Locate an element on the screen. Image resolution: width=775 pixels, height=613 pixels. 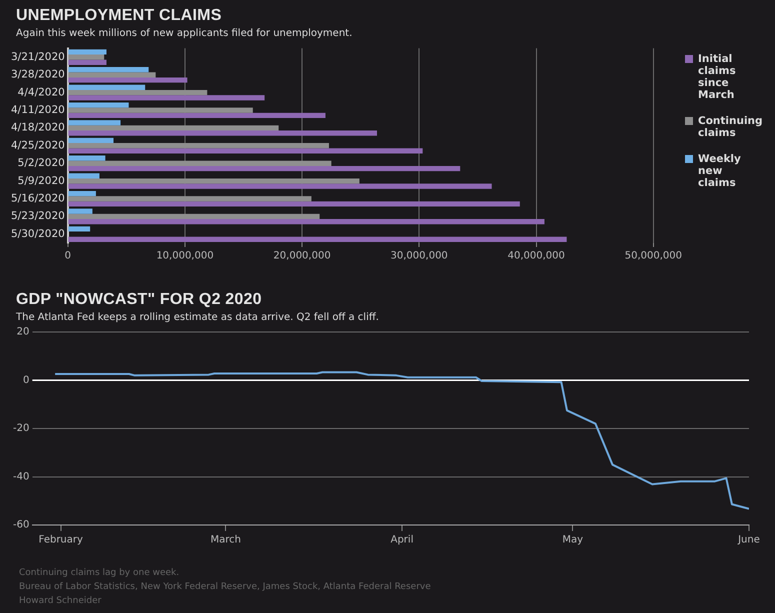
y-tick-label: 4/25/2020 is located at coordinates (37, 145).